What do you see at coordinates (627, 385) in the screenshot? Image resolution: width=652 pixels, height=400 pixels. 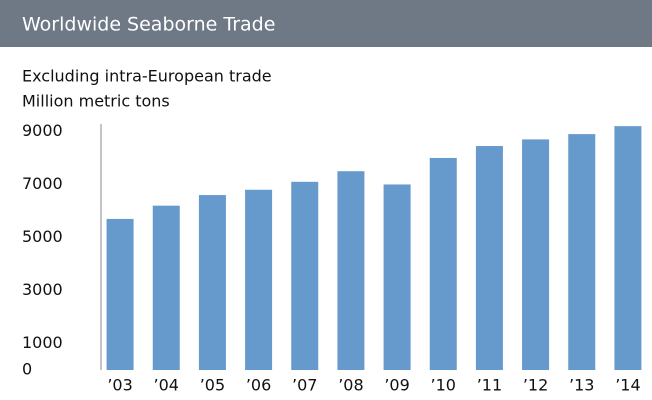 I see `x-tick-label: ’14` at bounding box center [627, 385].